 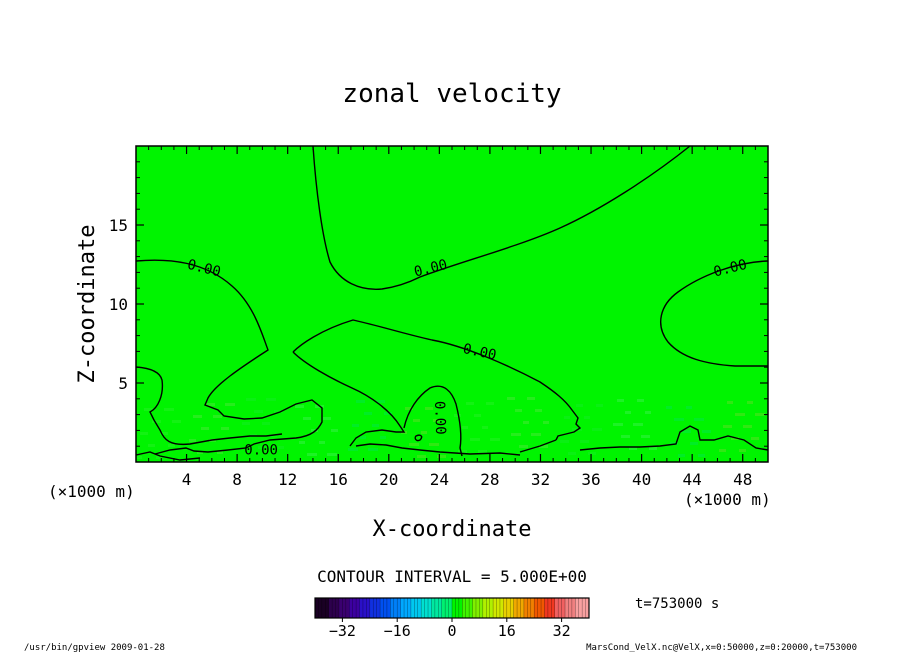 I want to click on footer-left: /usr/bin/gpview 2009-01-28, so click(x=94, y=648).